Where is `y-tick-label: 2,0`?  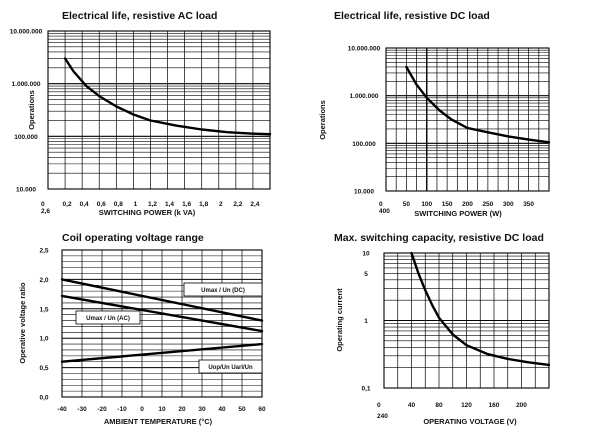 y-tick-label: 2,0 is located at coordinates (43, 280).